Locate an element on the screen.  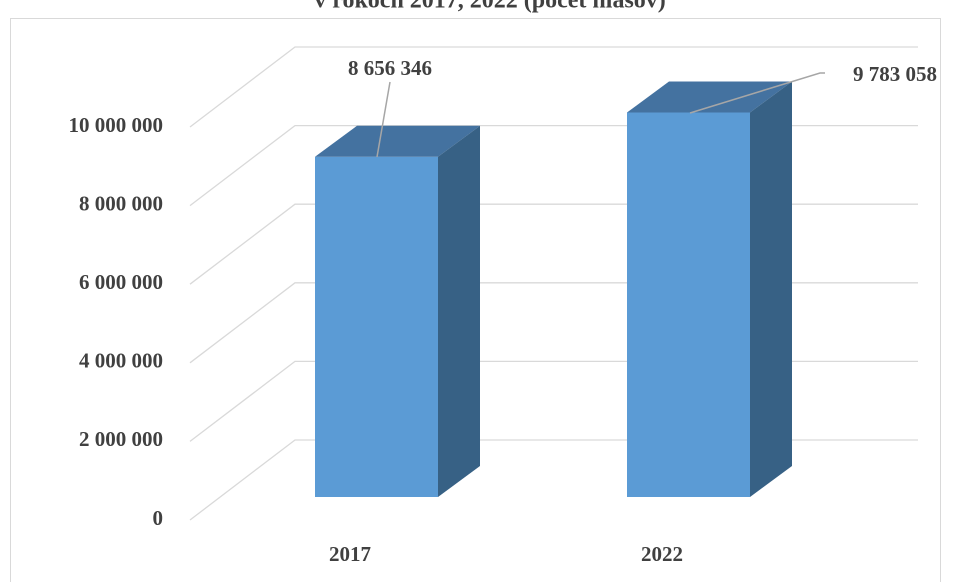
data-label: 9 783 058 is located at coordinates (895, 74).